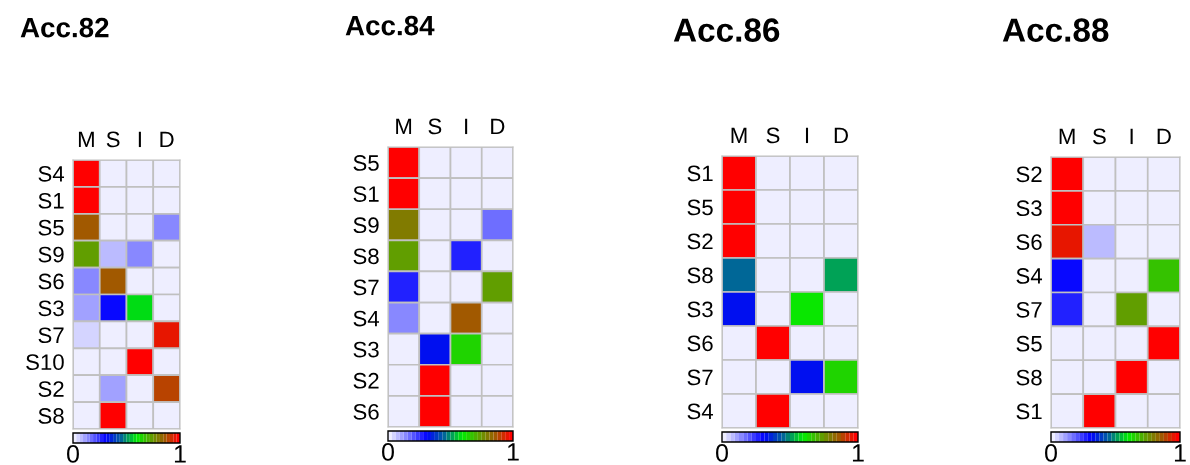  I want to click on chart-title: Acc.82, so click(64, 27).